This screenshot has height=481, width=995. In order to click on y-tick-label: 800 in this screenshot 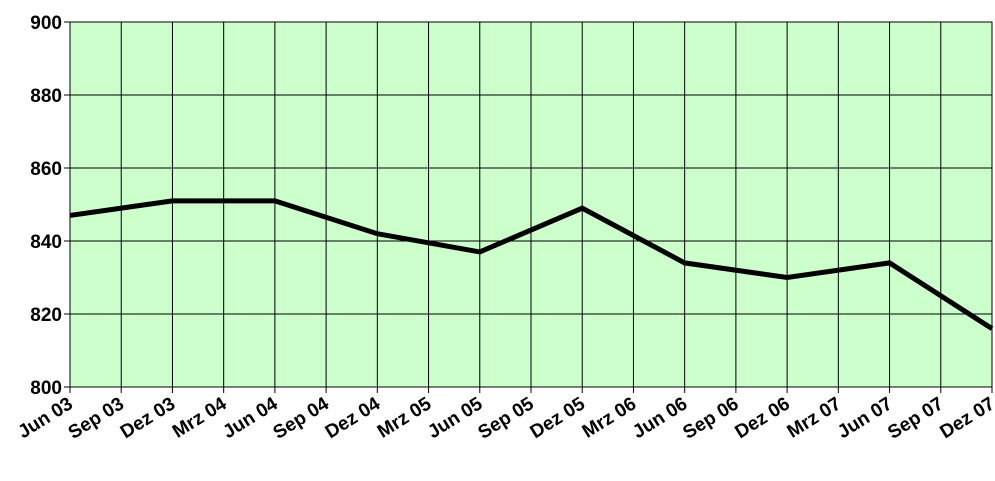, I will do `click(46, 388)`.